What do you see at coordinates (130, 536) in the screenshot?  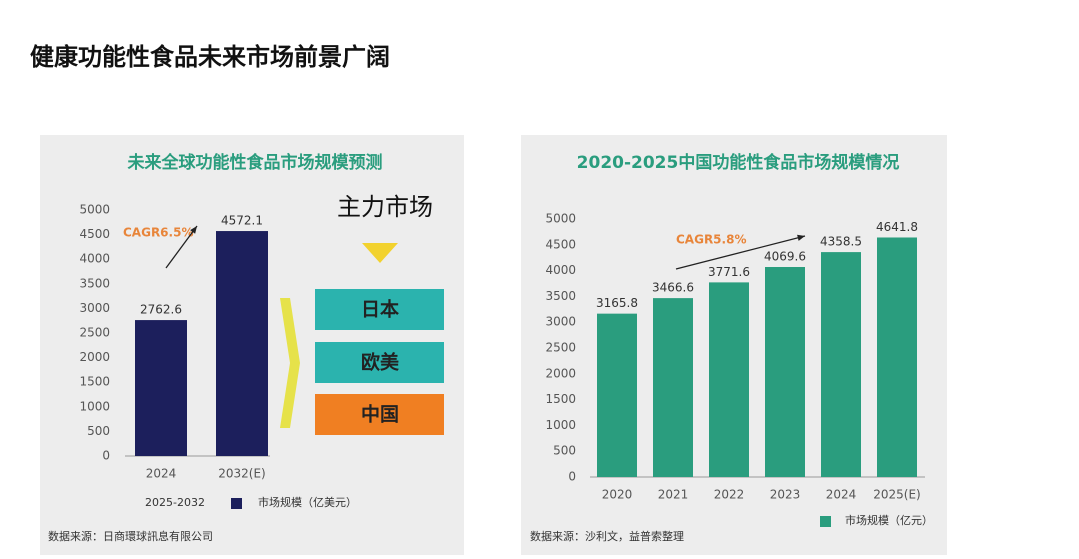 I see `source-note: 数据来源：日商環球訊息有限公司` at bounding box center [130, 536].